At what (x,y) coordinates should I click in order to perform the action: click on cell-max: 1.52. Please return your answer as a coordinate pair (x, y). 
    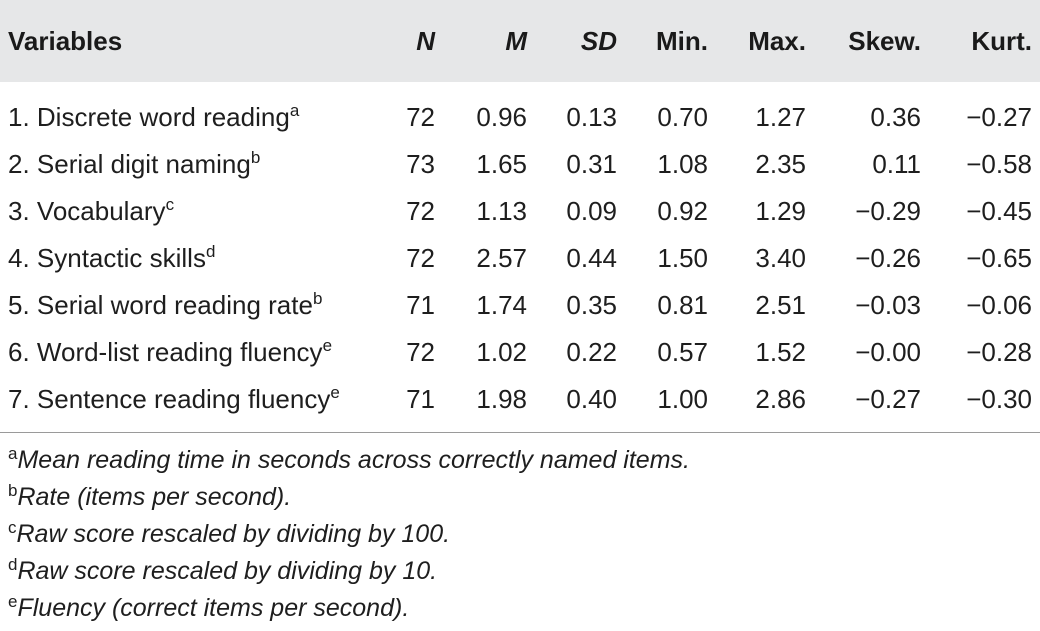
    Looking at the image, I should click on (780, 352).